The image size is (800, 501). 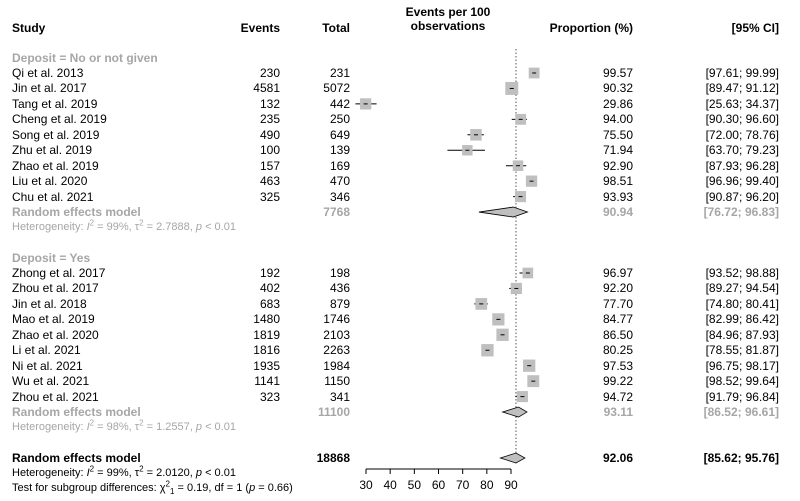 What do you see at coordinates (269, 150) in the screenshot?
I see `study-events: 100` at bounding box center [269, 150].